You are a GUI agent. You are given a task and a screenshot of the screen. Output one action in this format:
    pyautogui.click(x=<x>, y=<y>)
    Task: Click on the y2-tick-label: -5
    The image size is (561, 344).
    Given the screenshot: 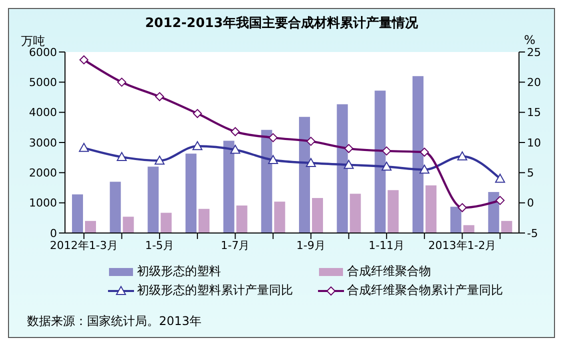 What is the action you would take?
    pyautogui.click(x=532, y=233)
    